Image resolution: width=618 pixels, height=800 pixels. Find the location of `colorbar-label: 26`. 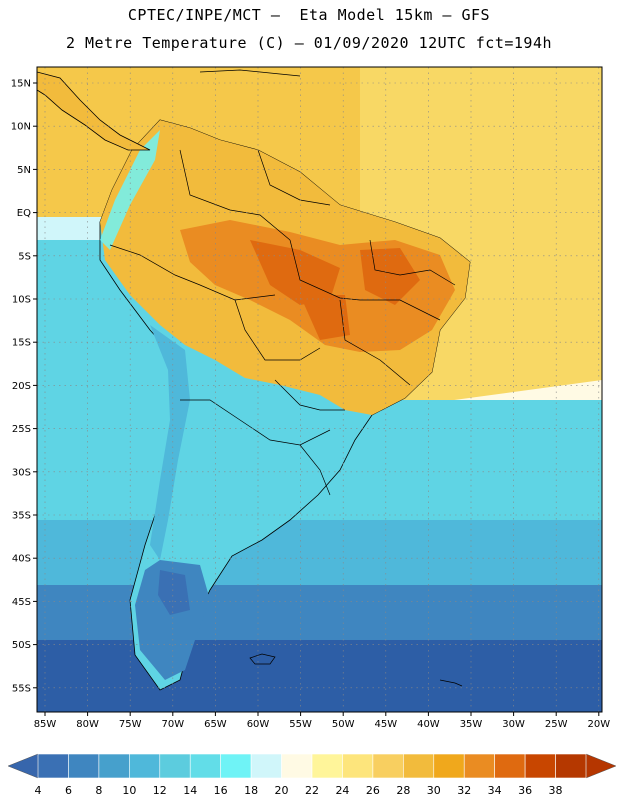

colorbar-label: 26 is located at coordinates (373, 790).